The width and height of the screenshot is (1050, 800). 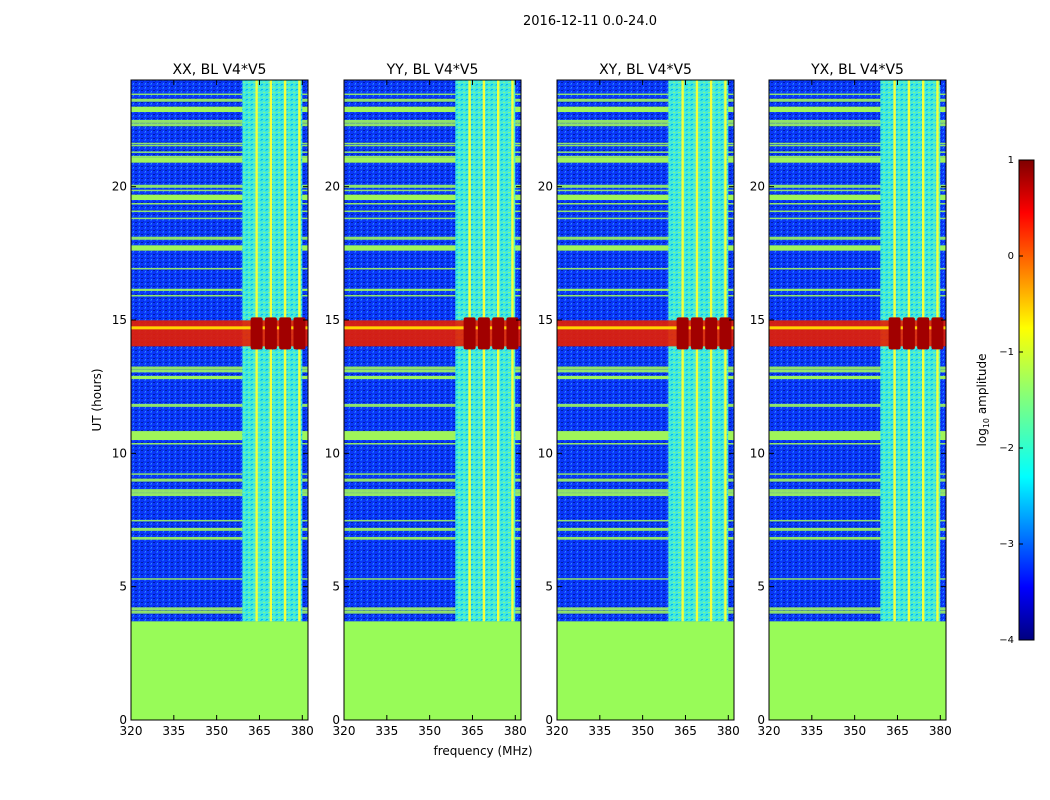 What do you see at coordinates (97, 399) in the screenshot?
I see `y-axis-label: UT (hours)` at bounding box center [97, 399].